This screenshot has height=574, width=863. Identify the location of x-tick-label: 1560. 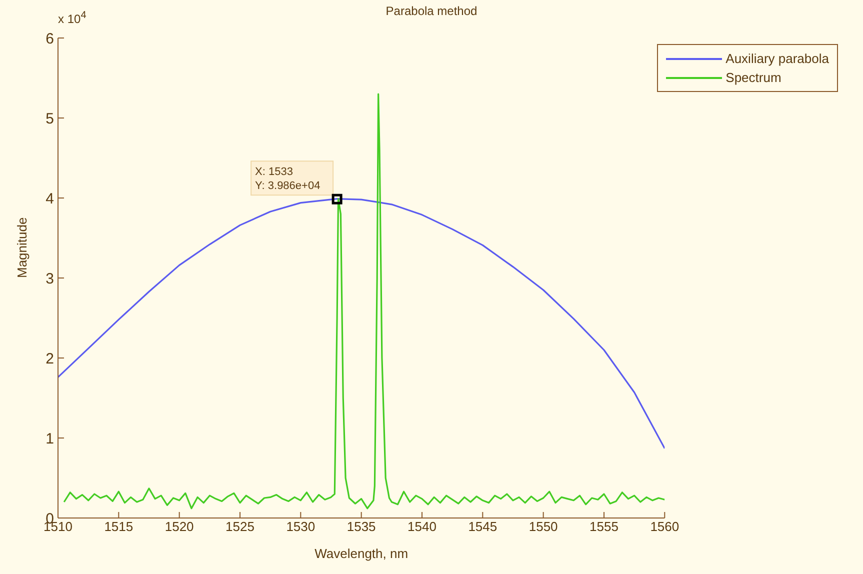
(665, 526).